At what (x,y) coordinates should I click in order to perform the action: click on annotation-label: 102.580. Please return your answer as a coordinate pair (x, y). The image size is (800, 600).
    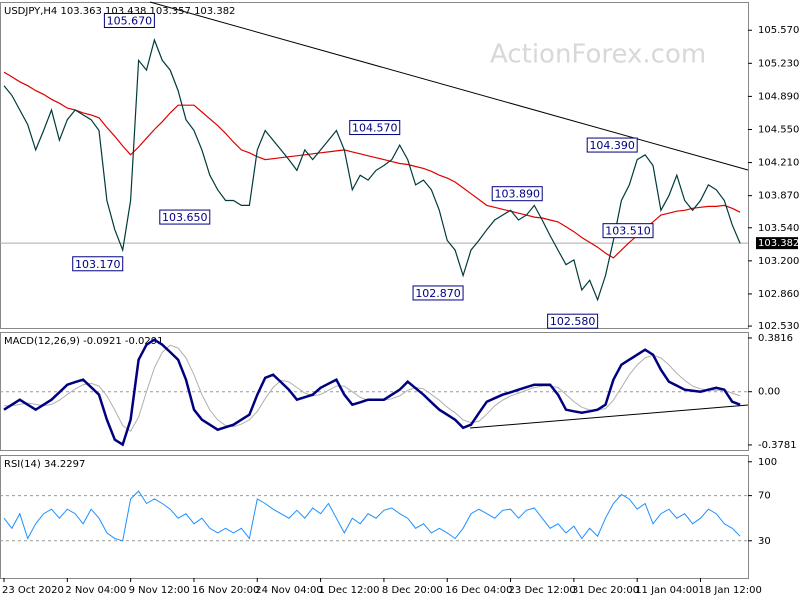
    Looking at the image, I should click on (573, 321).